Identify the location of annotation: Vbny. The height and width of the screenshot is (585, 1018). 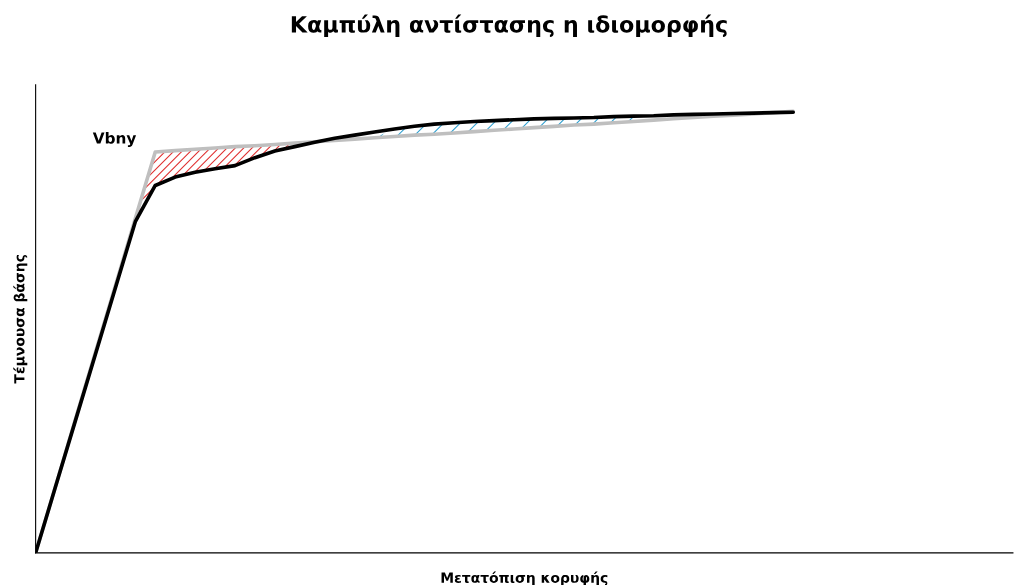
(114, 139).